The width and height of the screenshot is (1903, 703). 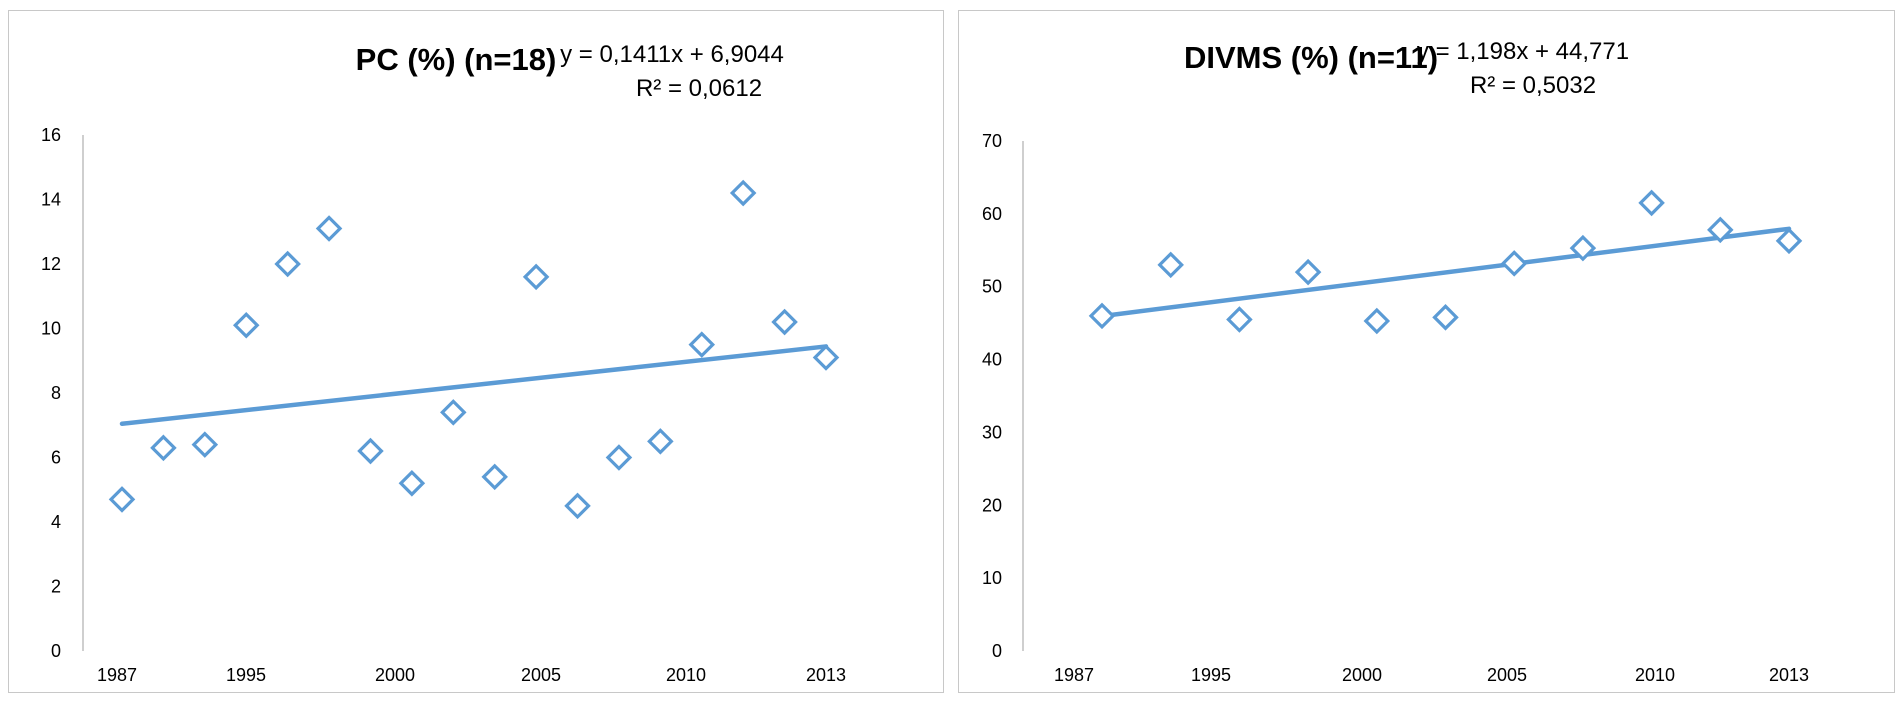 I want to click on y-tick-labels: 0 2 4 6 8 10 12 14 16, so click(x=51, y=393).